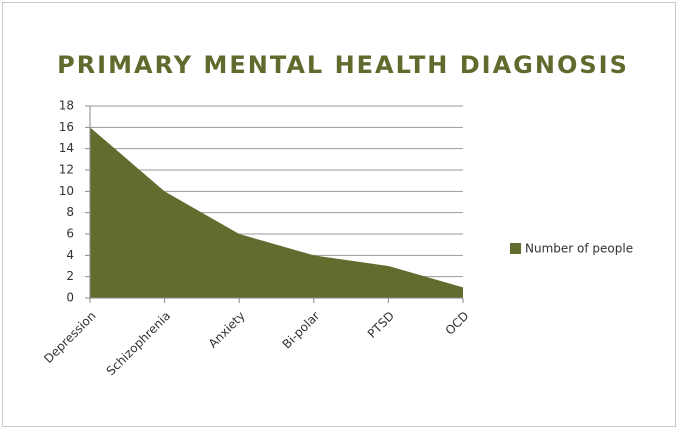  Describe the element at coordinates (70, 234) in the screenshot. I see `y-tick-label: 6` at that location.